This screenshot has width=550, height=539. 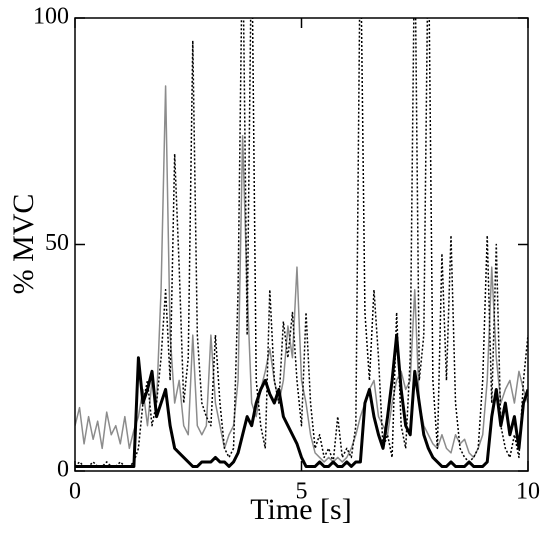 What do you see at coordinates (51, 17) in the screenshot?
I see `y-tick-label: 100` at bounding box center [51, 17].